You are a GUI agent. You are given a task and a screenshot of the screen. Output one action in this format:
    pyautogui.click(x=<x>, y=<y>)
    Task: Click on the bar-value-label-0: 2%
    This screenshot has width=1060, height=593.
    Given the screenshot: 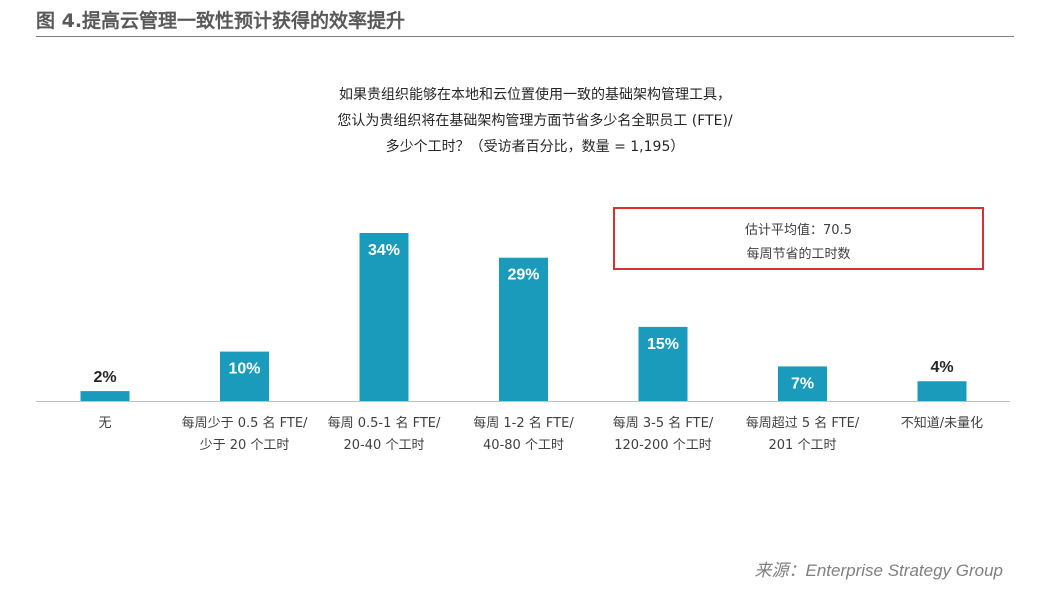 What is the action you would take?
    pyautogui.click(x=104, y=377)
    